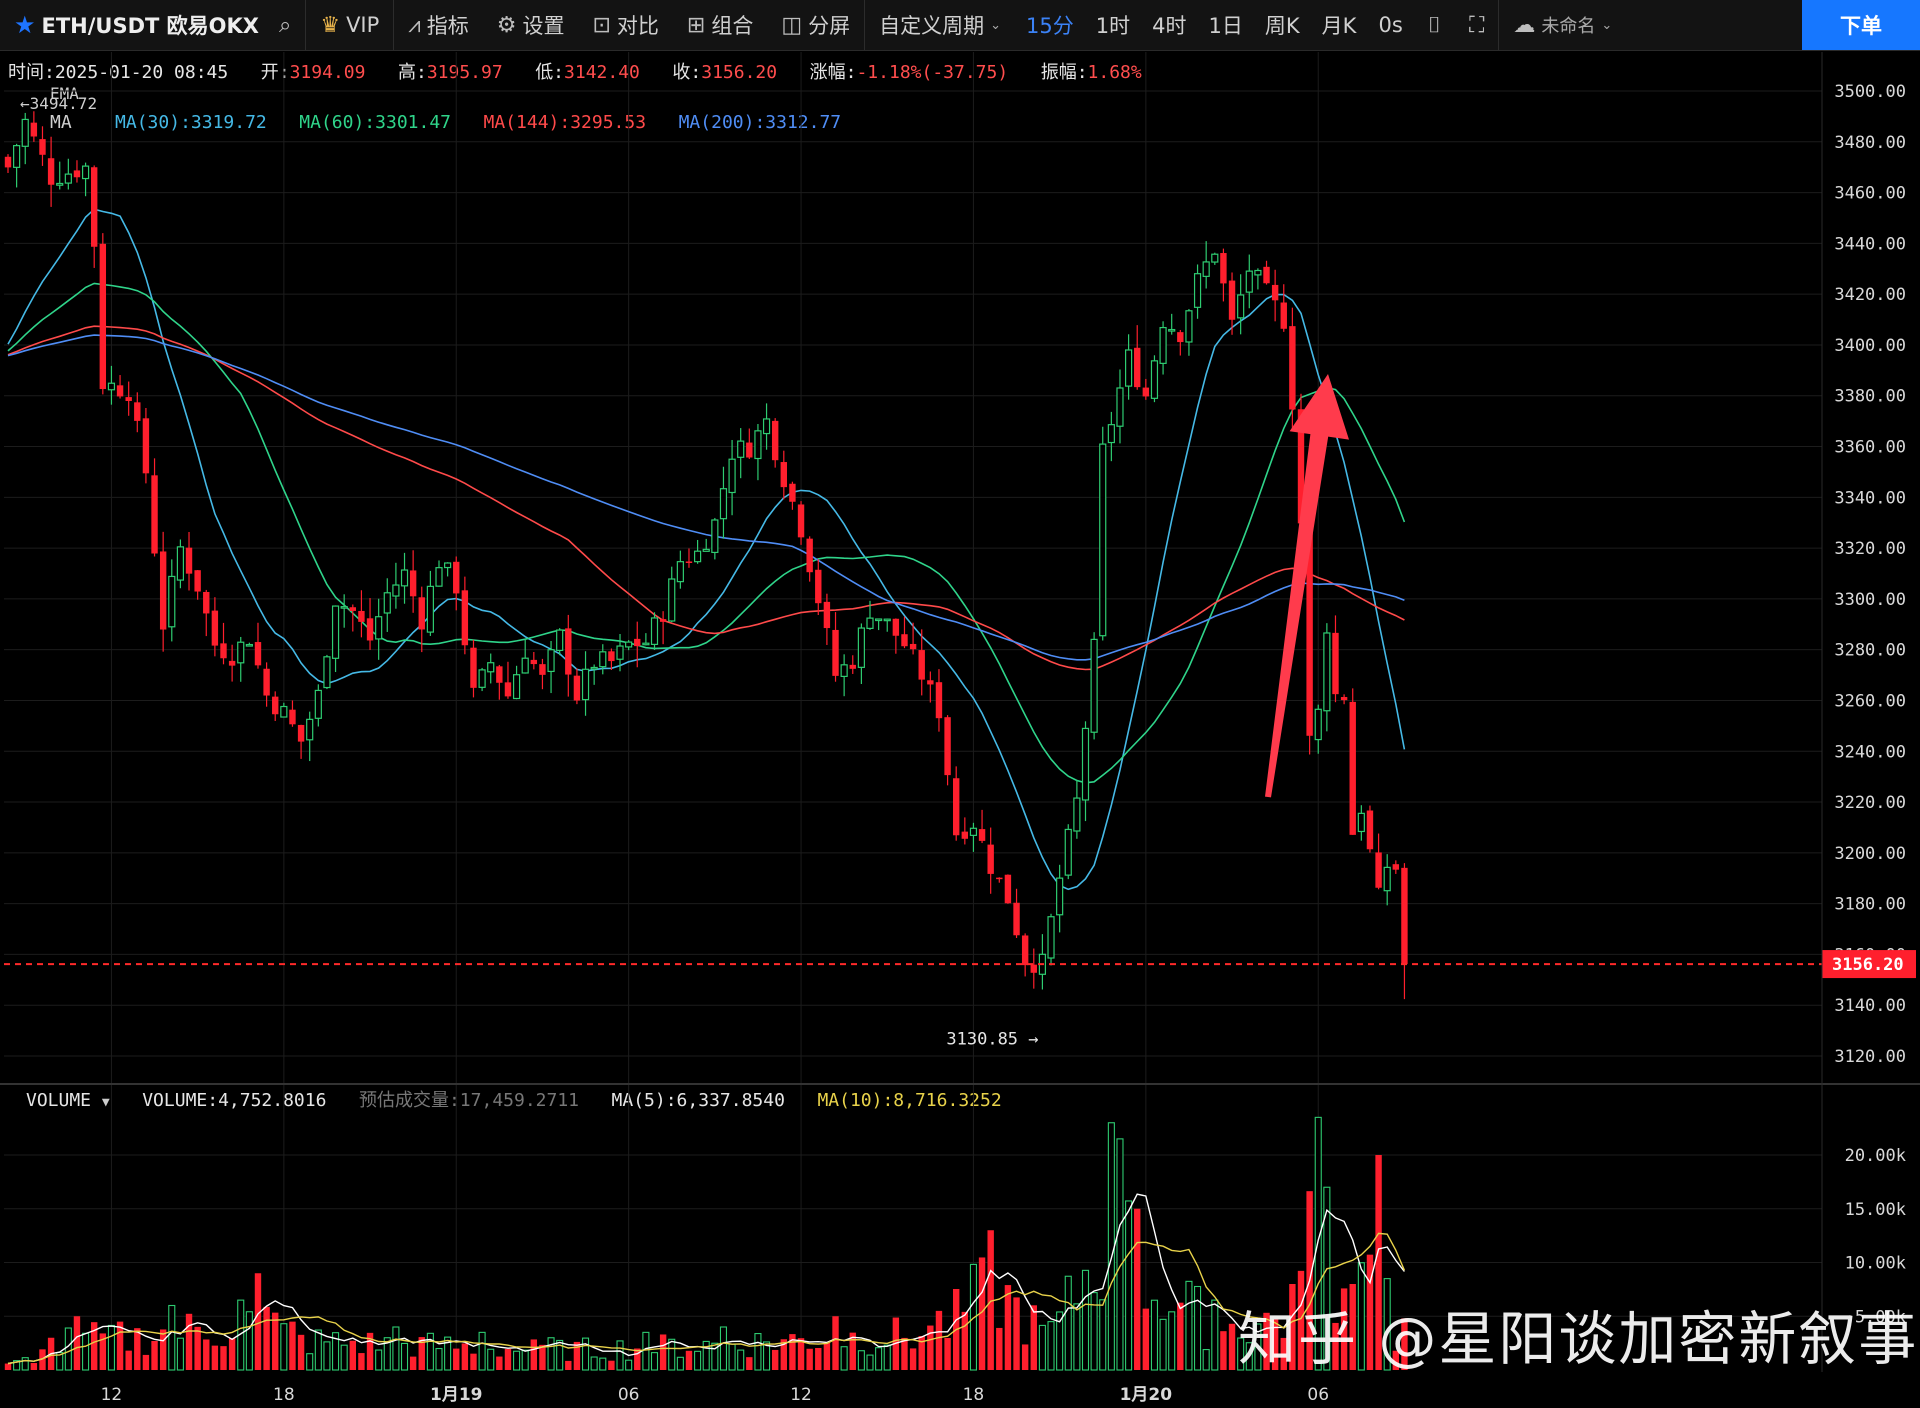 Image resolution: width=1920 pixels, height=1408 pixels. Describe the element at coordinates (1870, 346) in the screenshot. I see `price-tick-label: 3400.00` at that location.